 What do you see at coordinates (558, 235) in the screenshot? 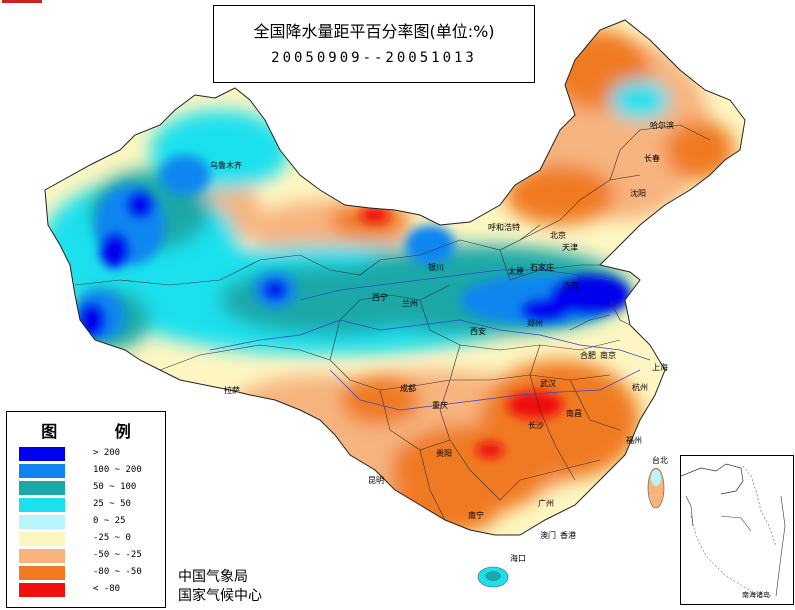
I see `city-label: 北京` at bounding box center [558, 235].